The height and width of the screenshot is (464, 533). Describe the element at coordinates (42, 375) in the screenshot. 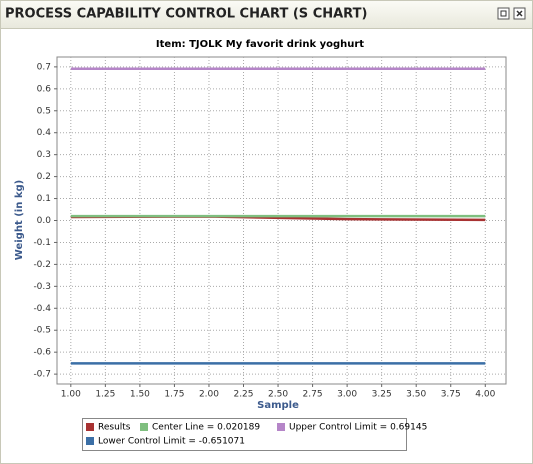

I see `y-tick-label: -0.7` at that location.